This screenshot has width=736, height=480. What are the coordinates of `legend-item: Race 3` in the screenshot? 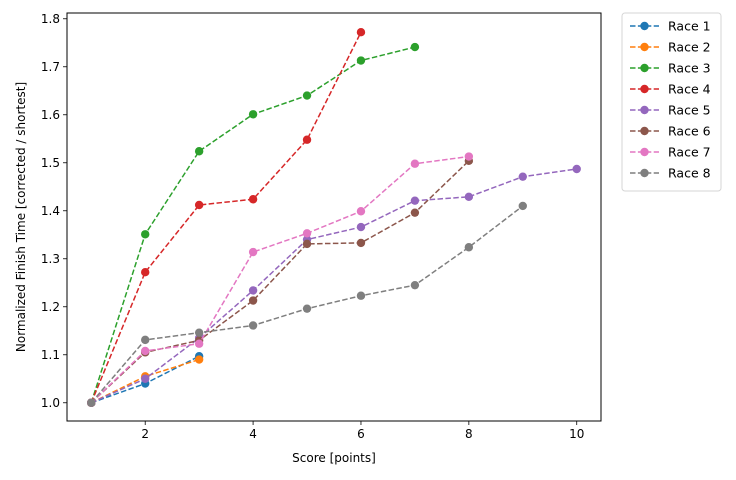 It's located at (670, 68).